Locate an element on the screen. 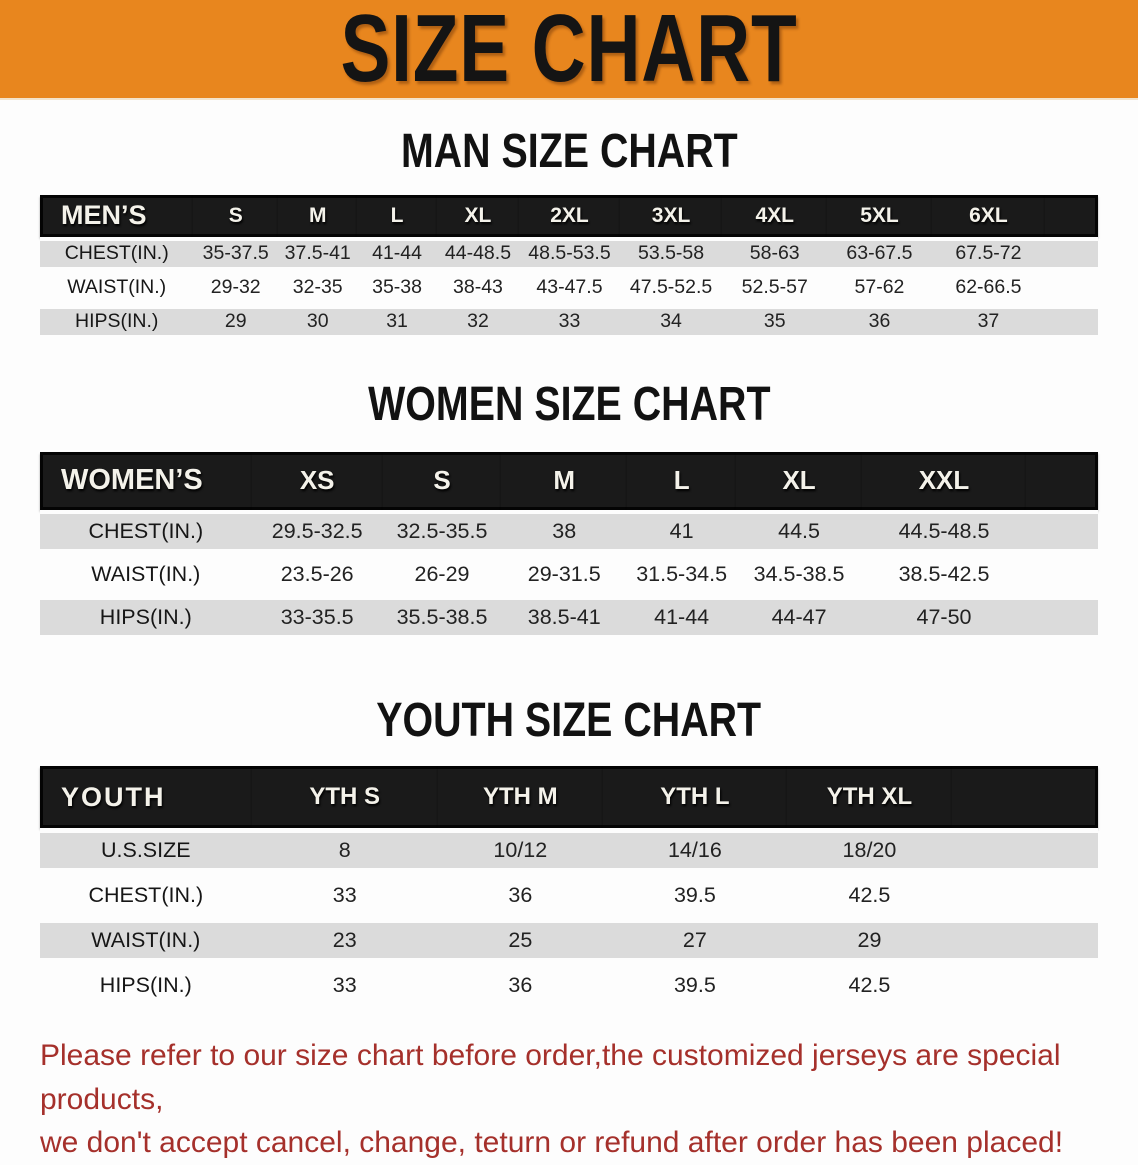 This screenshot has height=1165, width=1138. size-value-cell: 44.5 is located at coordinates (799, 531).